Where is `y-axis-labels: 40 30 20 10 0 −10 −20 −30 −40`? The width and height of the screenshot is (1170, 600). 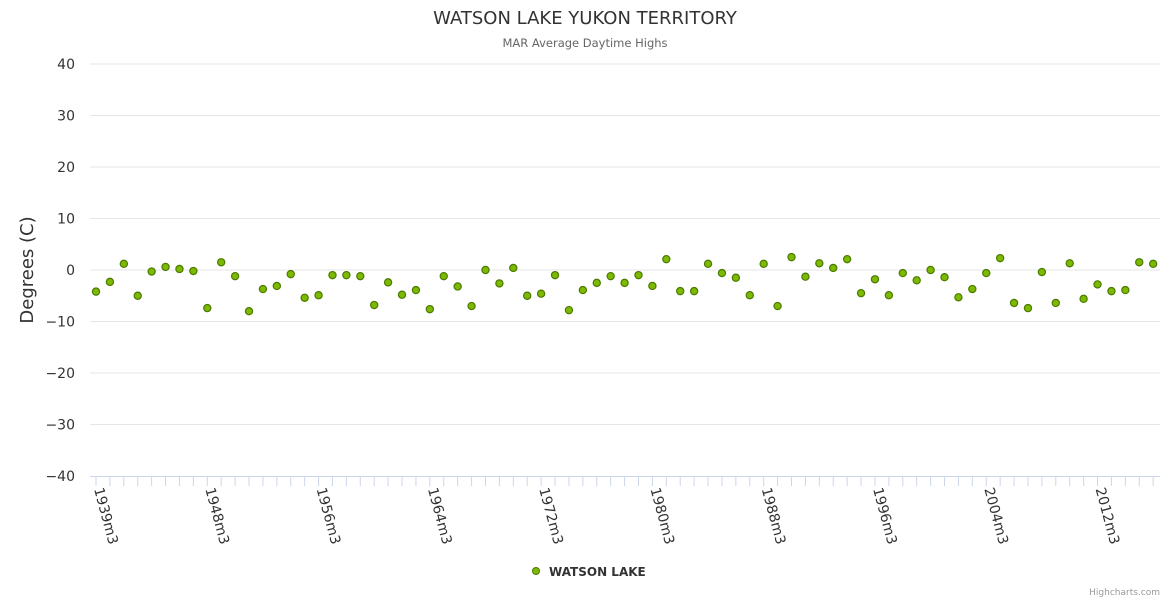
y-axis-labels: 40 30 20 10 0 −10 −20 −30 −40 is located at coordinates (60, 271).